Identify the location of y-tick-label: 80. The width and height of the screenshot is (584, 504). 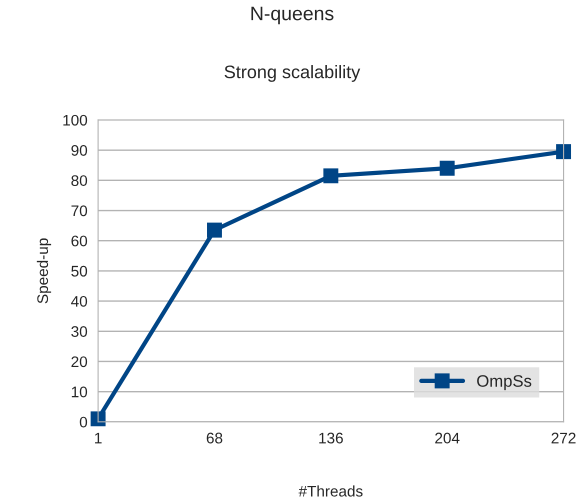
(79, 180).